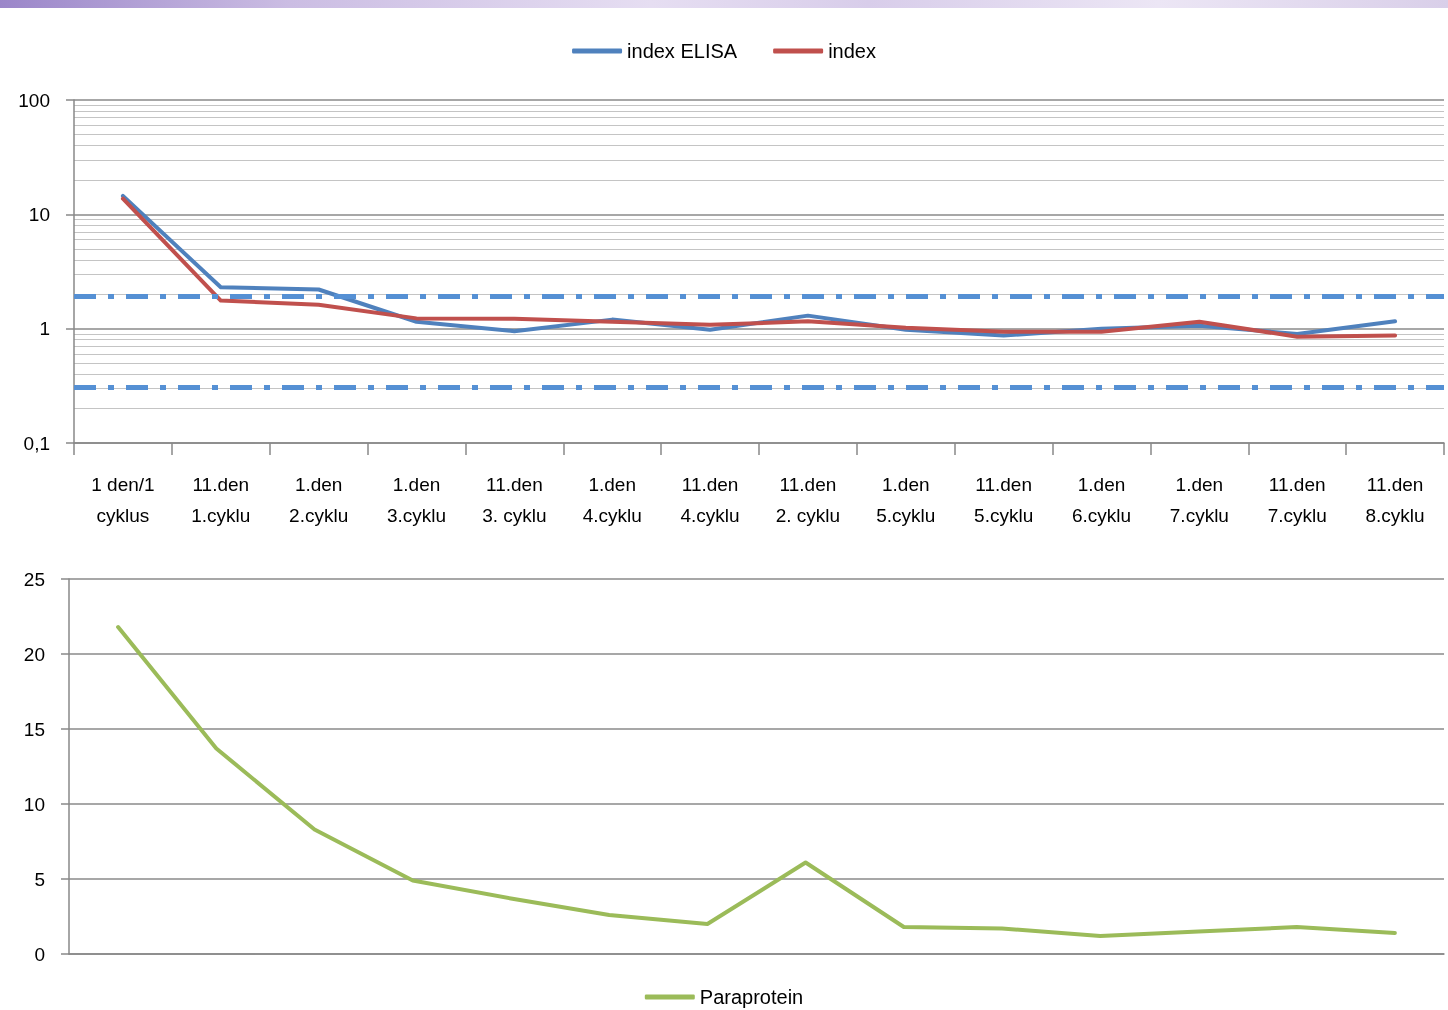 Image resolution: width=1448 pixels, height=1010 pixels. Describe the element at coordinates (123, 500) in the screenshot. I see `x-tick-label: 1 den/1 cyklus` at that location.